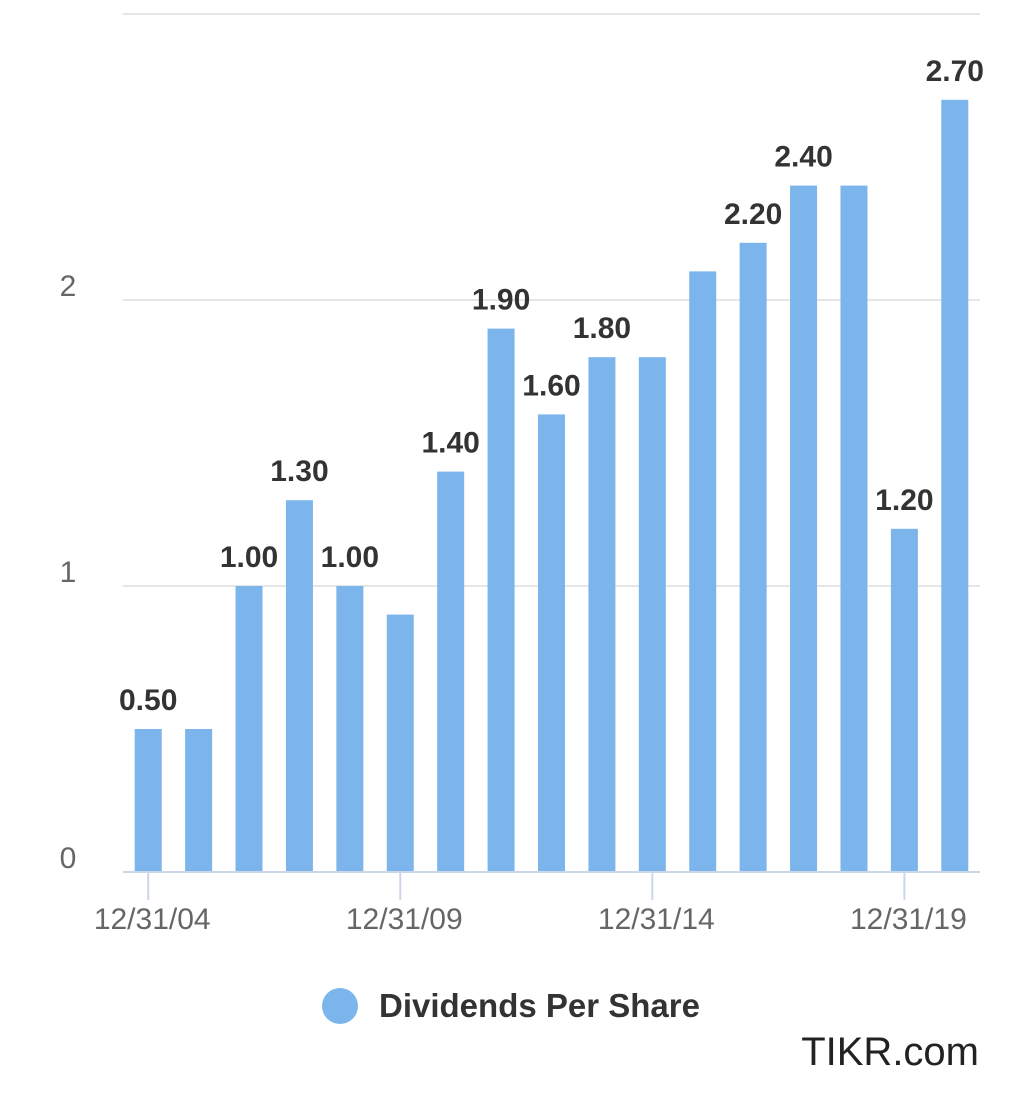  What do you see at coordinates (955, 71) in the screenshot?
I see `data-label: 2.70` at bounding box center [955, 71].